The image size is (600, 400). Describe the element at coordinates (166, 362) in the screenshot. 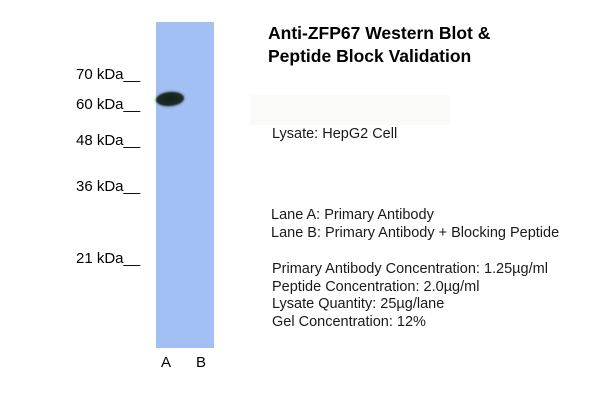

I see `lane-label-a: A` at that location.